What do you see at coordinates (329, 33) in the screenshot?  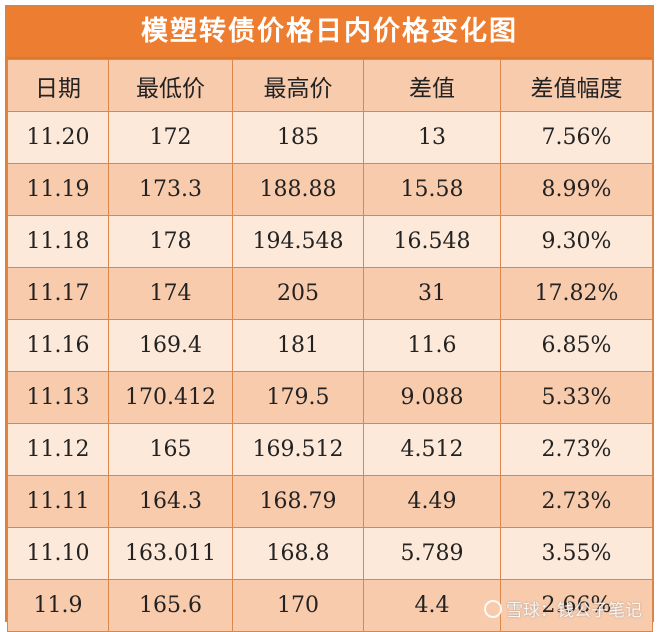 I see `table-title: 模塑转债价格日内价格变化图` at bounding box center [329, 33].